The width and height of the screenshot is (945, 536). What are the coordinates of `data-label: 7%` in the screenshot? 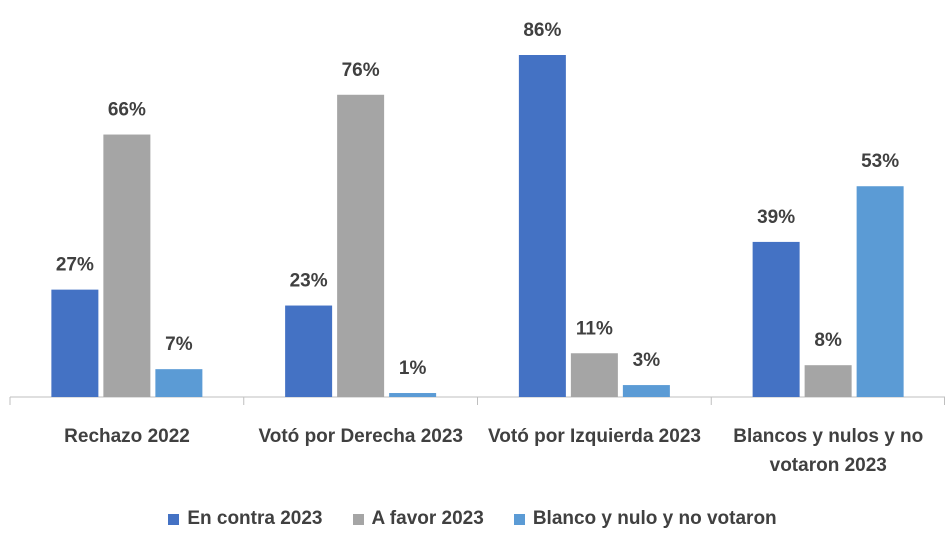 It's located at (179, 344).